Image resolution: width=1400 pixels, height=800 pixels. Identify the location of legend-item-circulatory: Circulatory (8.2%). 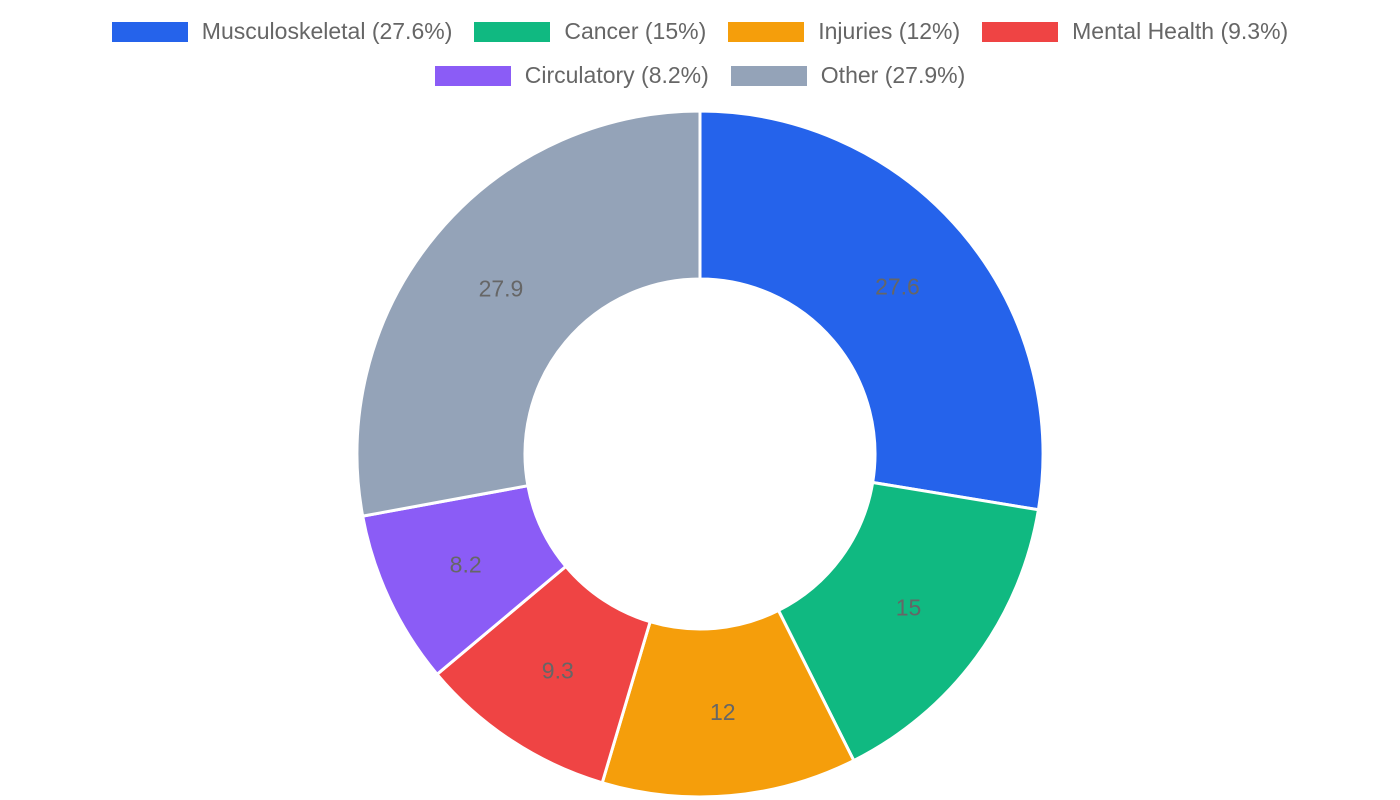
(571, 75).